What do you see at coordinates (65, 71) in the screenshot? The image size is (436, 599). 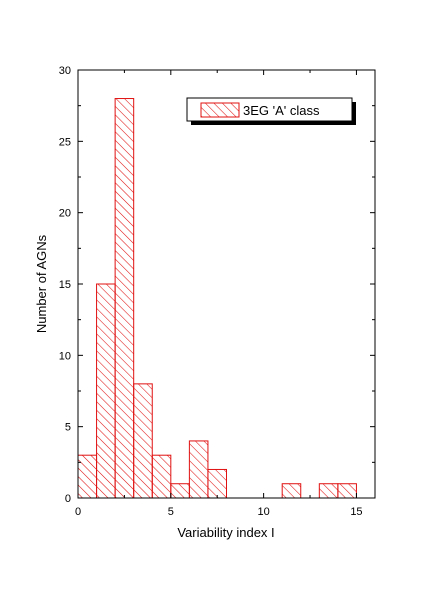 I see `y-tick-label: 30` at bounding box center [65, 71].